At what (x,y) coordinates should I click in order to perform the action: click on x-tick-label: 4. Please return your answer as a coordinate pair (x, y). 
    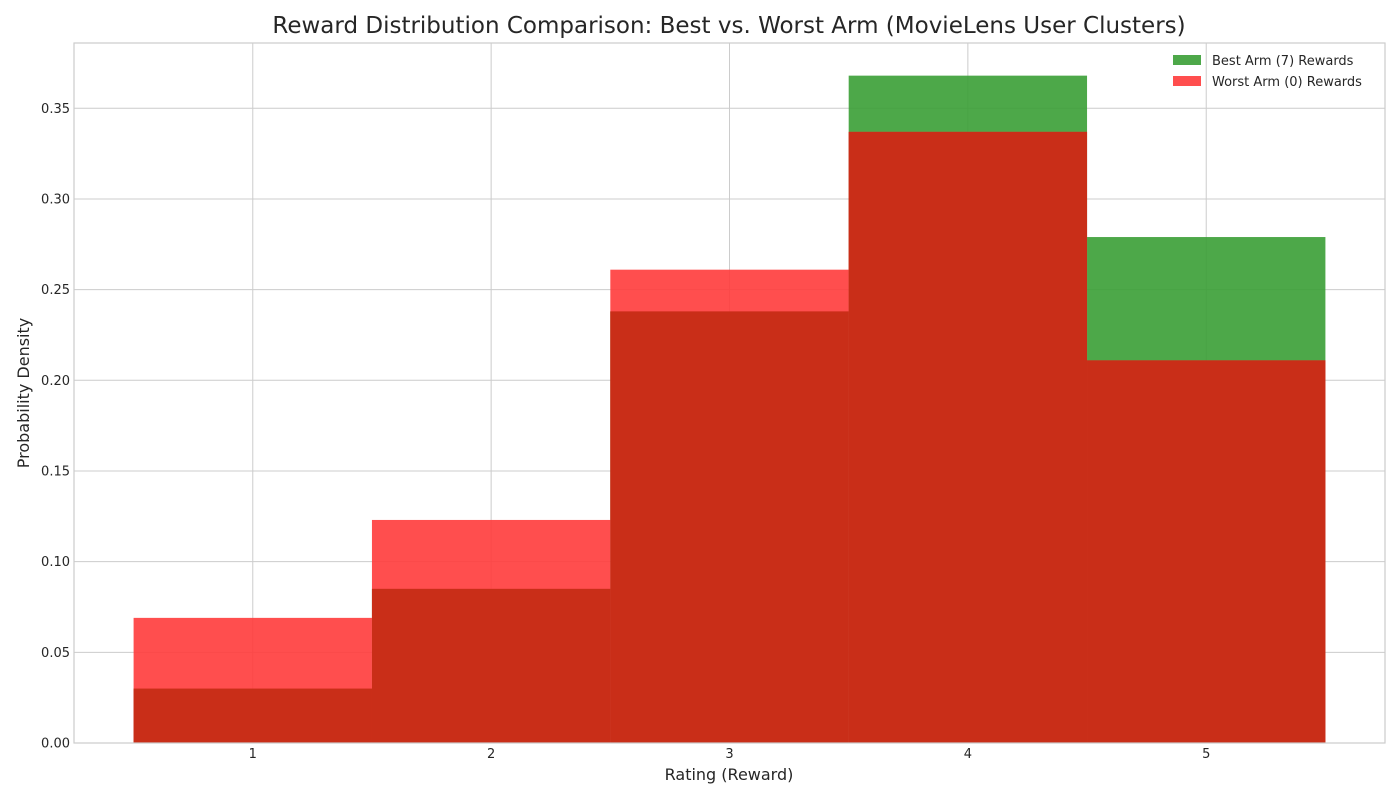
    Looking at the image, I should click on (968, 754).